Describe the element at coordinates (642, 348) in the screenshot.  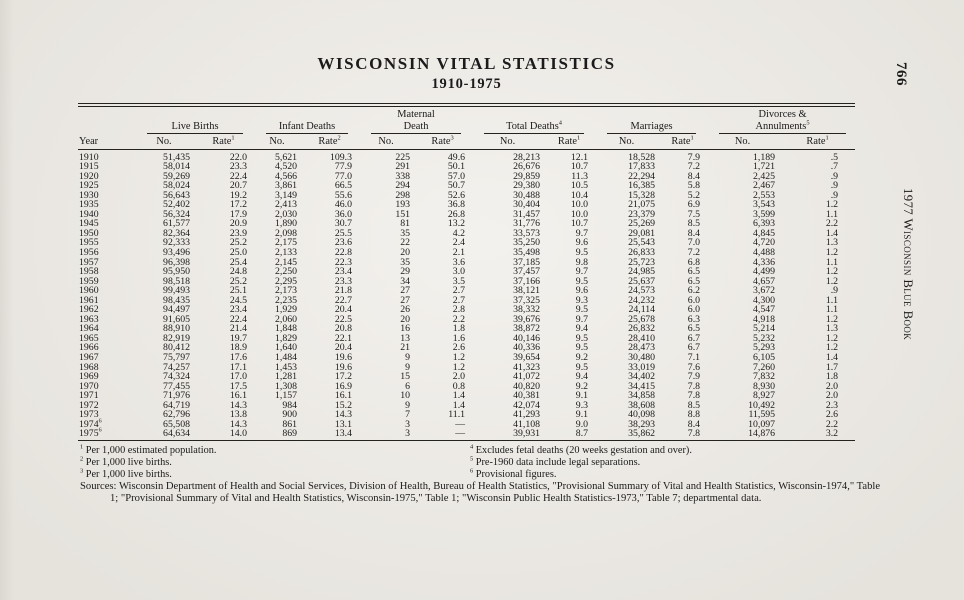
I see `value-cell: 28,473` at that location.